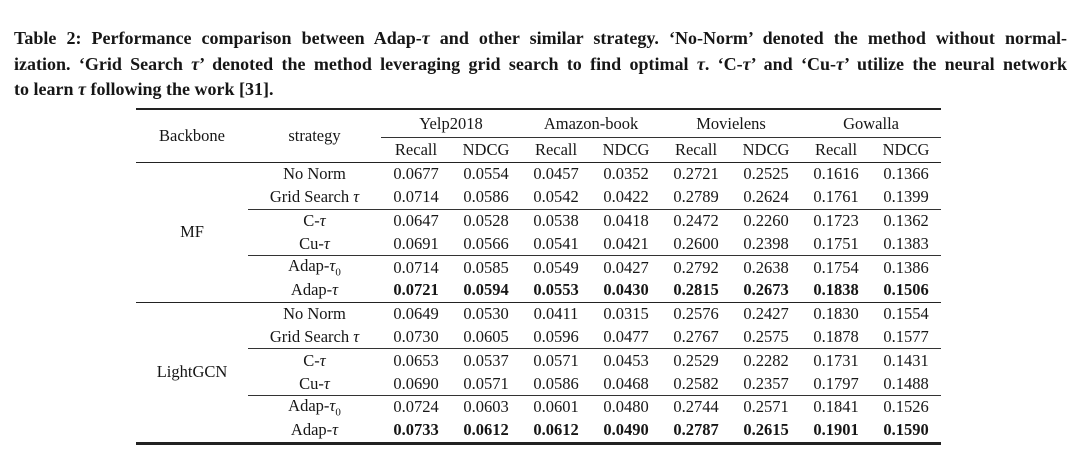 The width and height of the screenshot is (1080, 457). I want to click on metric-value: 0.0730, so click(416, 336).